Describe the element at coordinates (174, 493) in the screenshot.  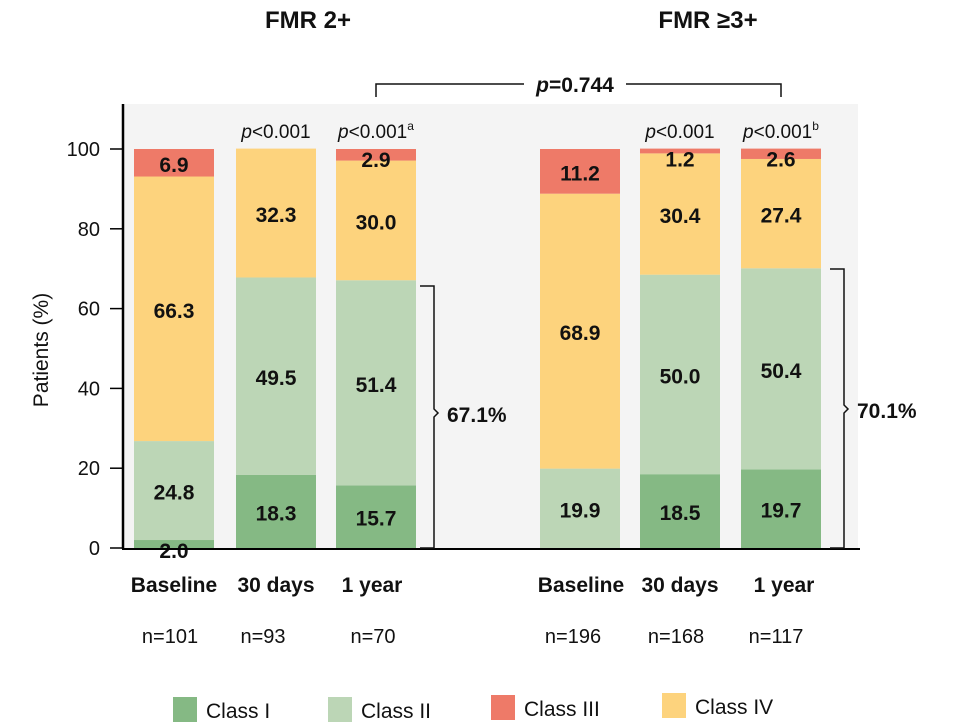
I see `data-label: 24.8` at that location.